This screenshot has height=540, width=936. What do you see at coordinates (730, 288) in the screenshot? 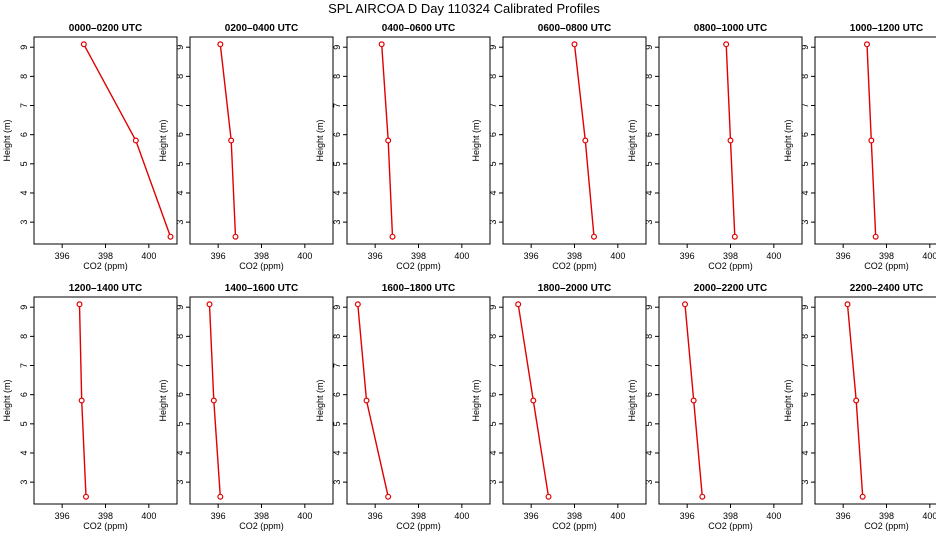
I see `panel-title: 2000–2200 UTC` at bounding box center [730, 288].